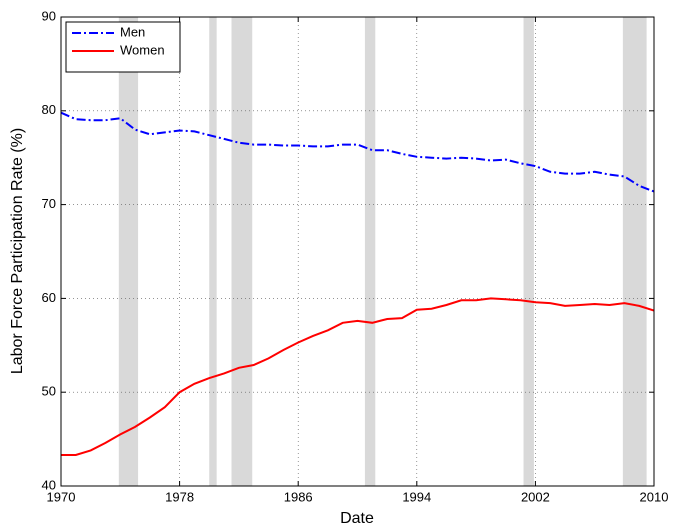 The height and width of the screenshot is (529, 673). I want to click on legend: Men Women, so click(123, 47).